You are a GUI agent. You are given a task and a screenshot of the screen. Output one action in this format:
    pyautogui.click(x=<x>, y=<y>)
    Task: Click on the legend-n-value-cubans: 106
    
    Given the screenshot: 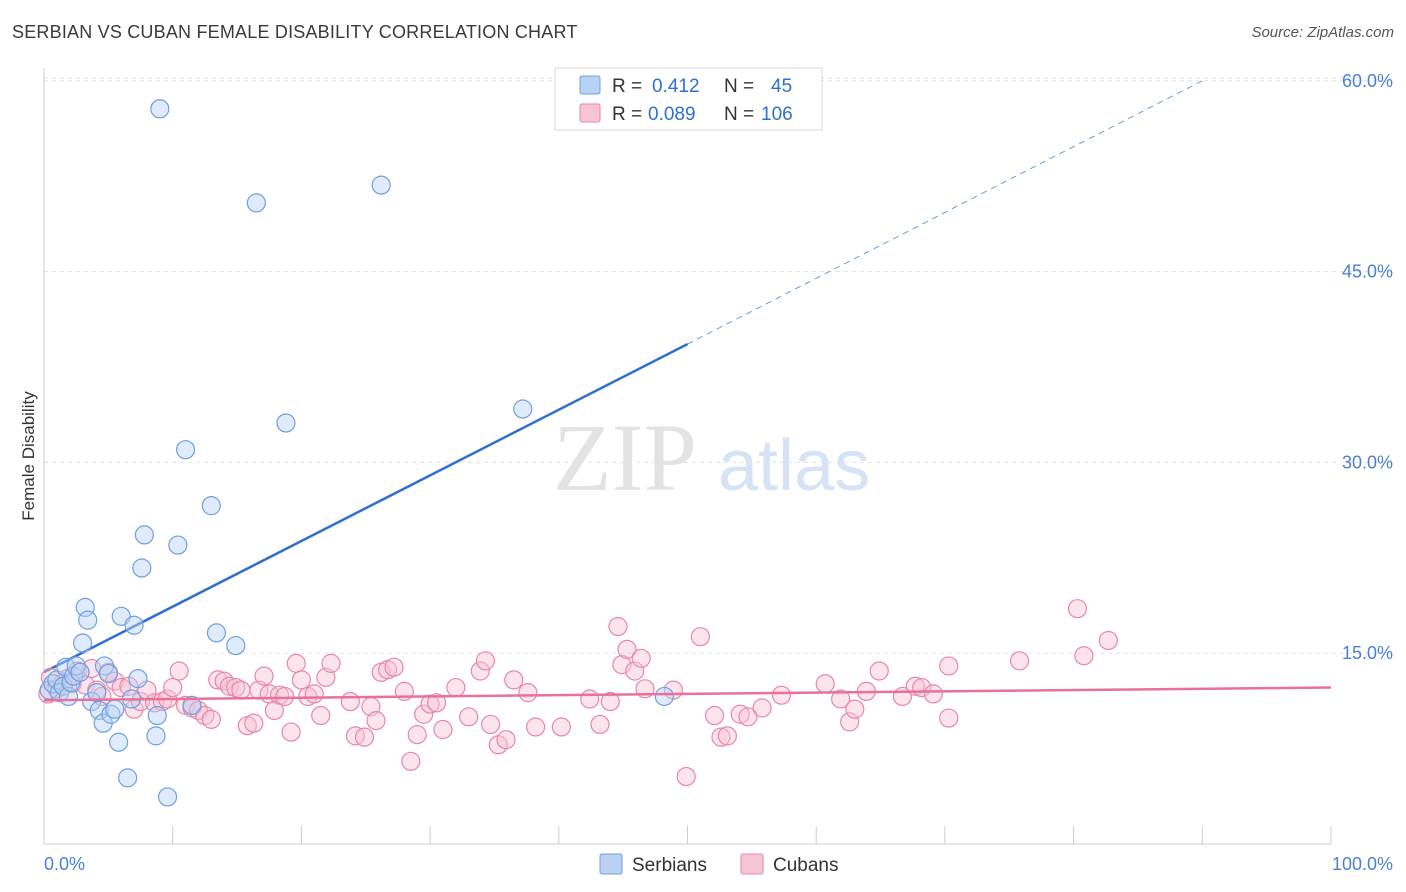 What is the action you would take?
    pyautogui.click(x=777, y=114)
    